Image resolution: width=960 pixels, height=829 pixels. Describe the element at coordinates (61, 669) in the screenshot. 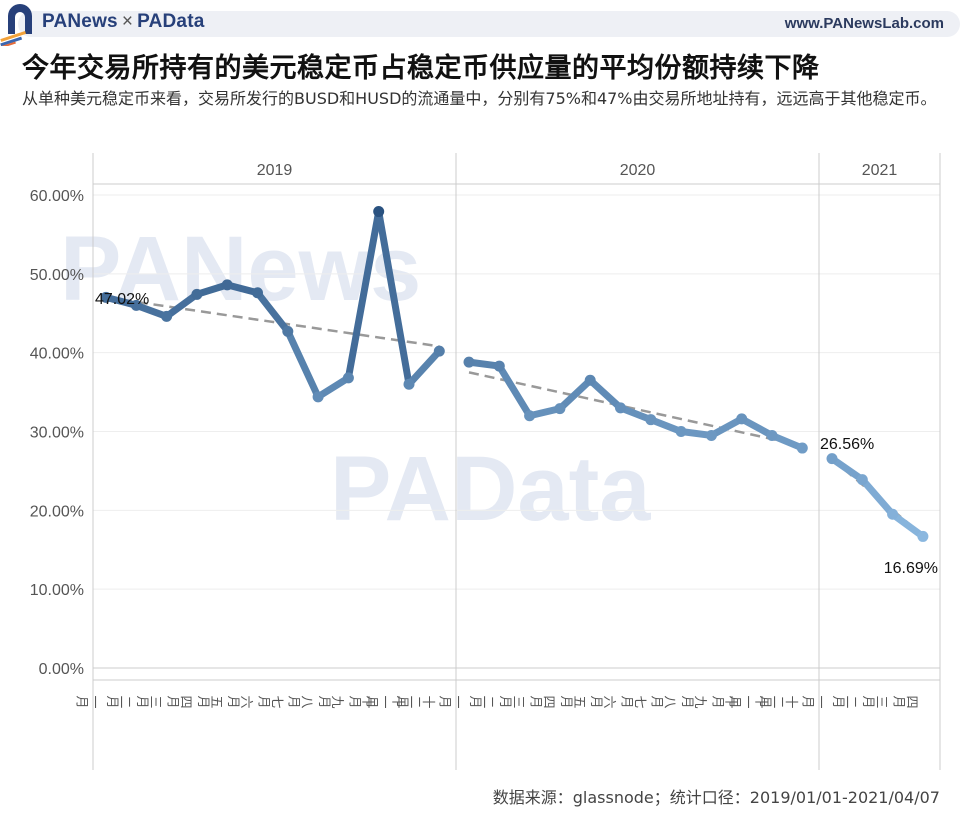

I see `y-tick-label: 0.00%` at that location.